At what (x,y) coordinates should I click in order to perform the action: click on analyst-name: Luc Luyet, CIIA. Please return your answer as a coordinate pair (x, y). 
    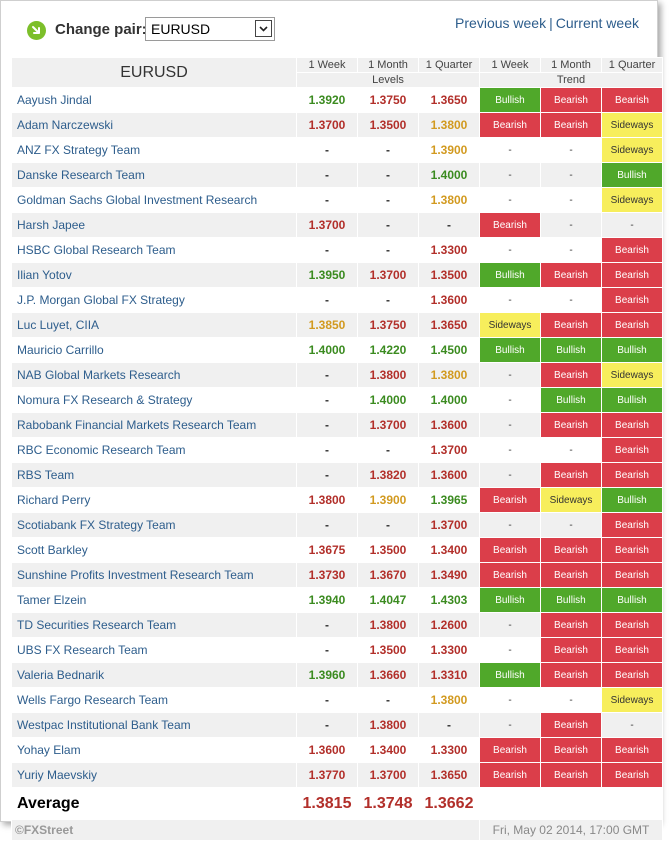
    Looking at the image, I should click on (154, 325).